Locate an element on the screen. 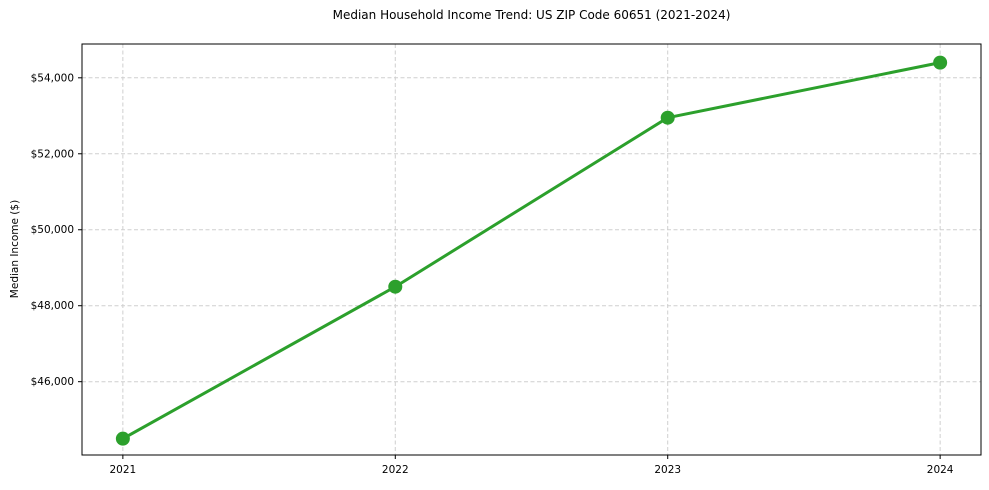 The image size is (989, 490). y-tick-label: $50,000 is located at coordinates (52, 230).